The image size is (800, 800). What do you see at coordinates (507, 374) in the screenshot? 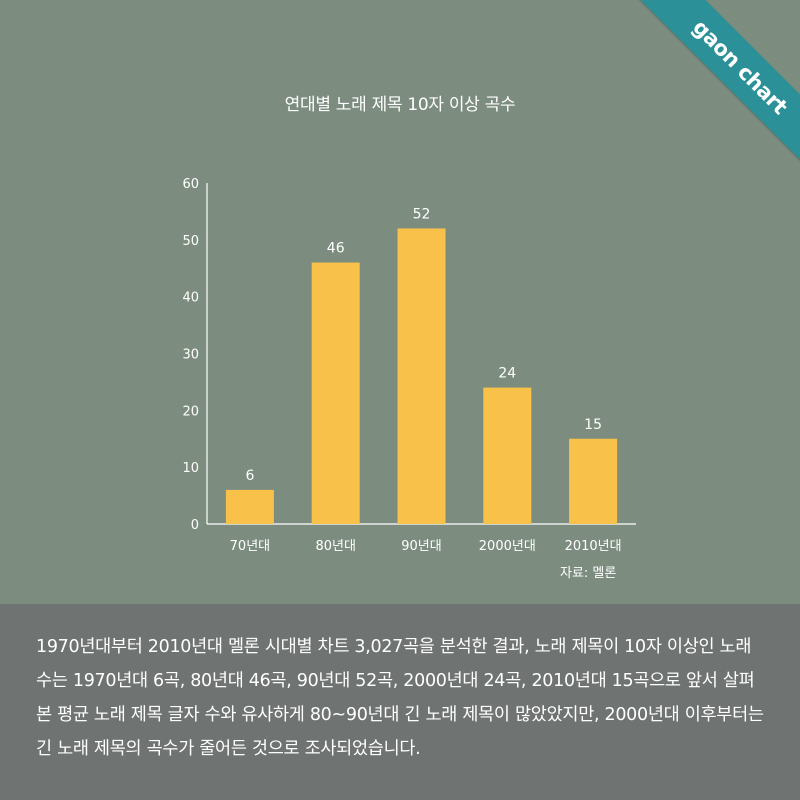
I see `bar-value-label: 24` at bounding box center [507, 374].